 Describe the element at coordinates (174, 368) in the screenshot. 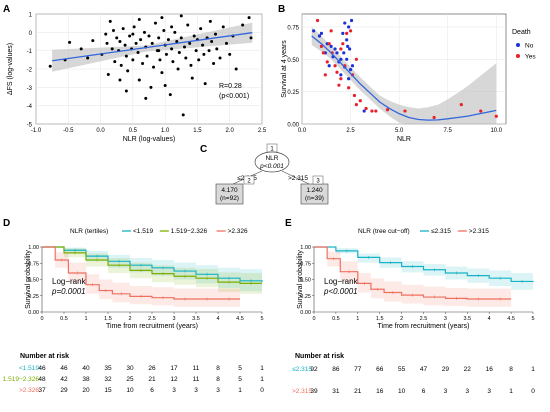

I see `risk-count: 17` at that location.